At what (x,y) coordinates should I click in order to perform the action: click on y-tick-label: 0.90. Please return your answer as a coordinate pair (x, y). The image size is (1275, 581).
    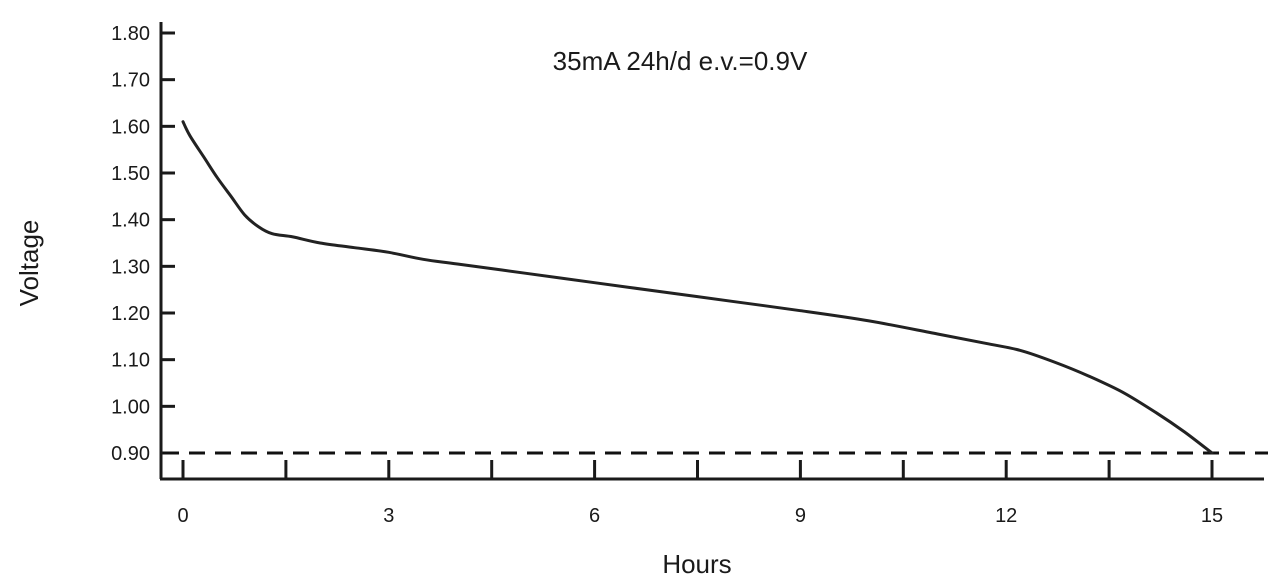
    Looking at the image, I should click on (130, 454).